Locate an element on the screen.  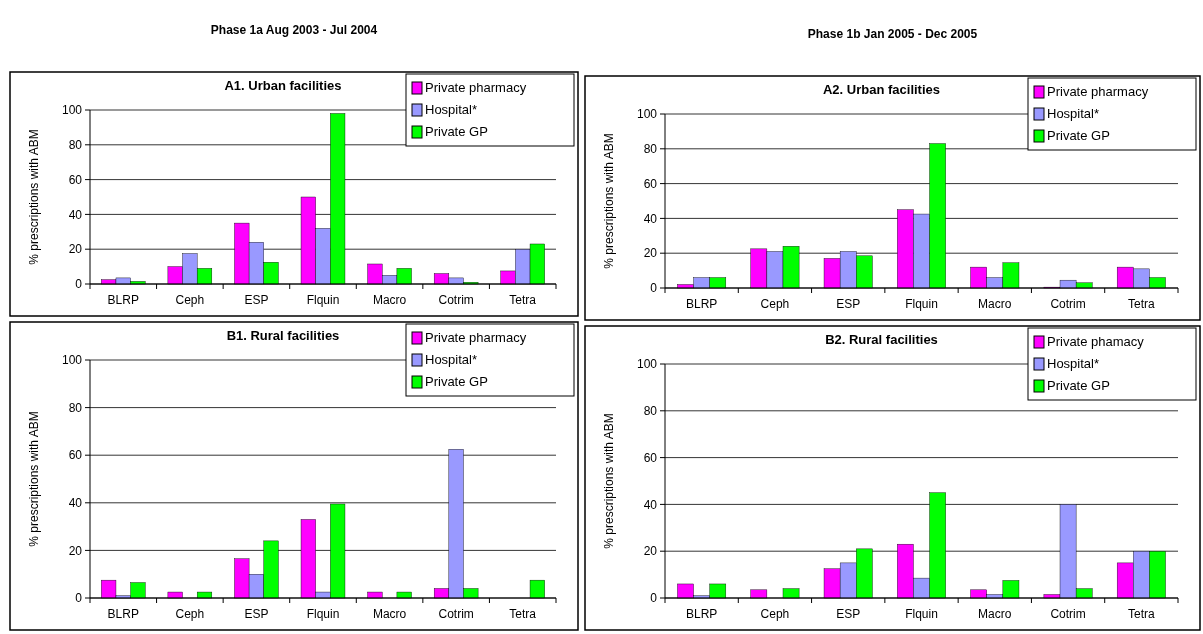
chart-title: A2. Urban facilities is located at coordinates (881, 89).